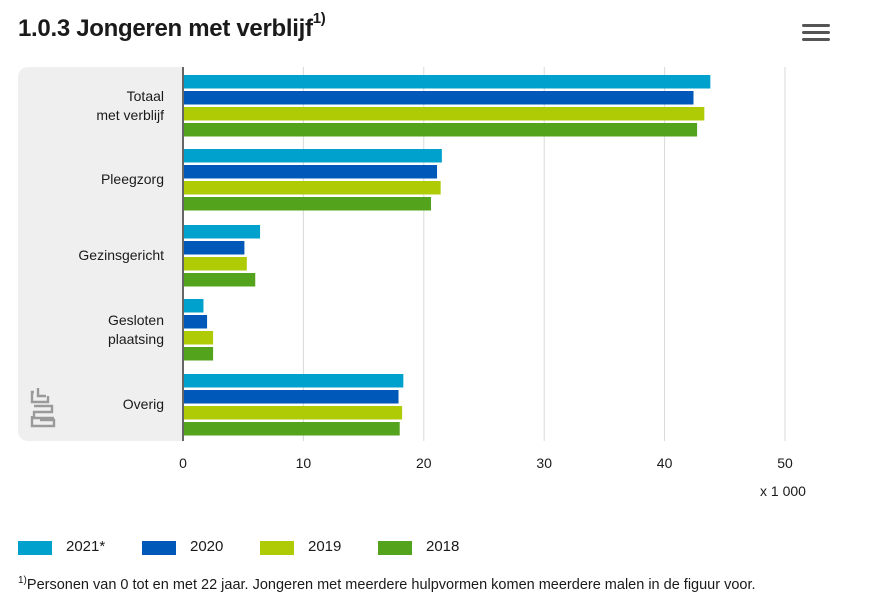 Image resolution: width=880 pixels, height=614 pixels. Describe the element at coordinates (165, 28) in the screenshot. I see `chart-title-text: 1.0.3 Jongeren met verblijf` at that location.